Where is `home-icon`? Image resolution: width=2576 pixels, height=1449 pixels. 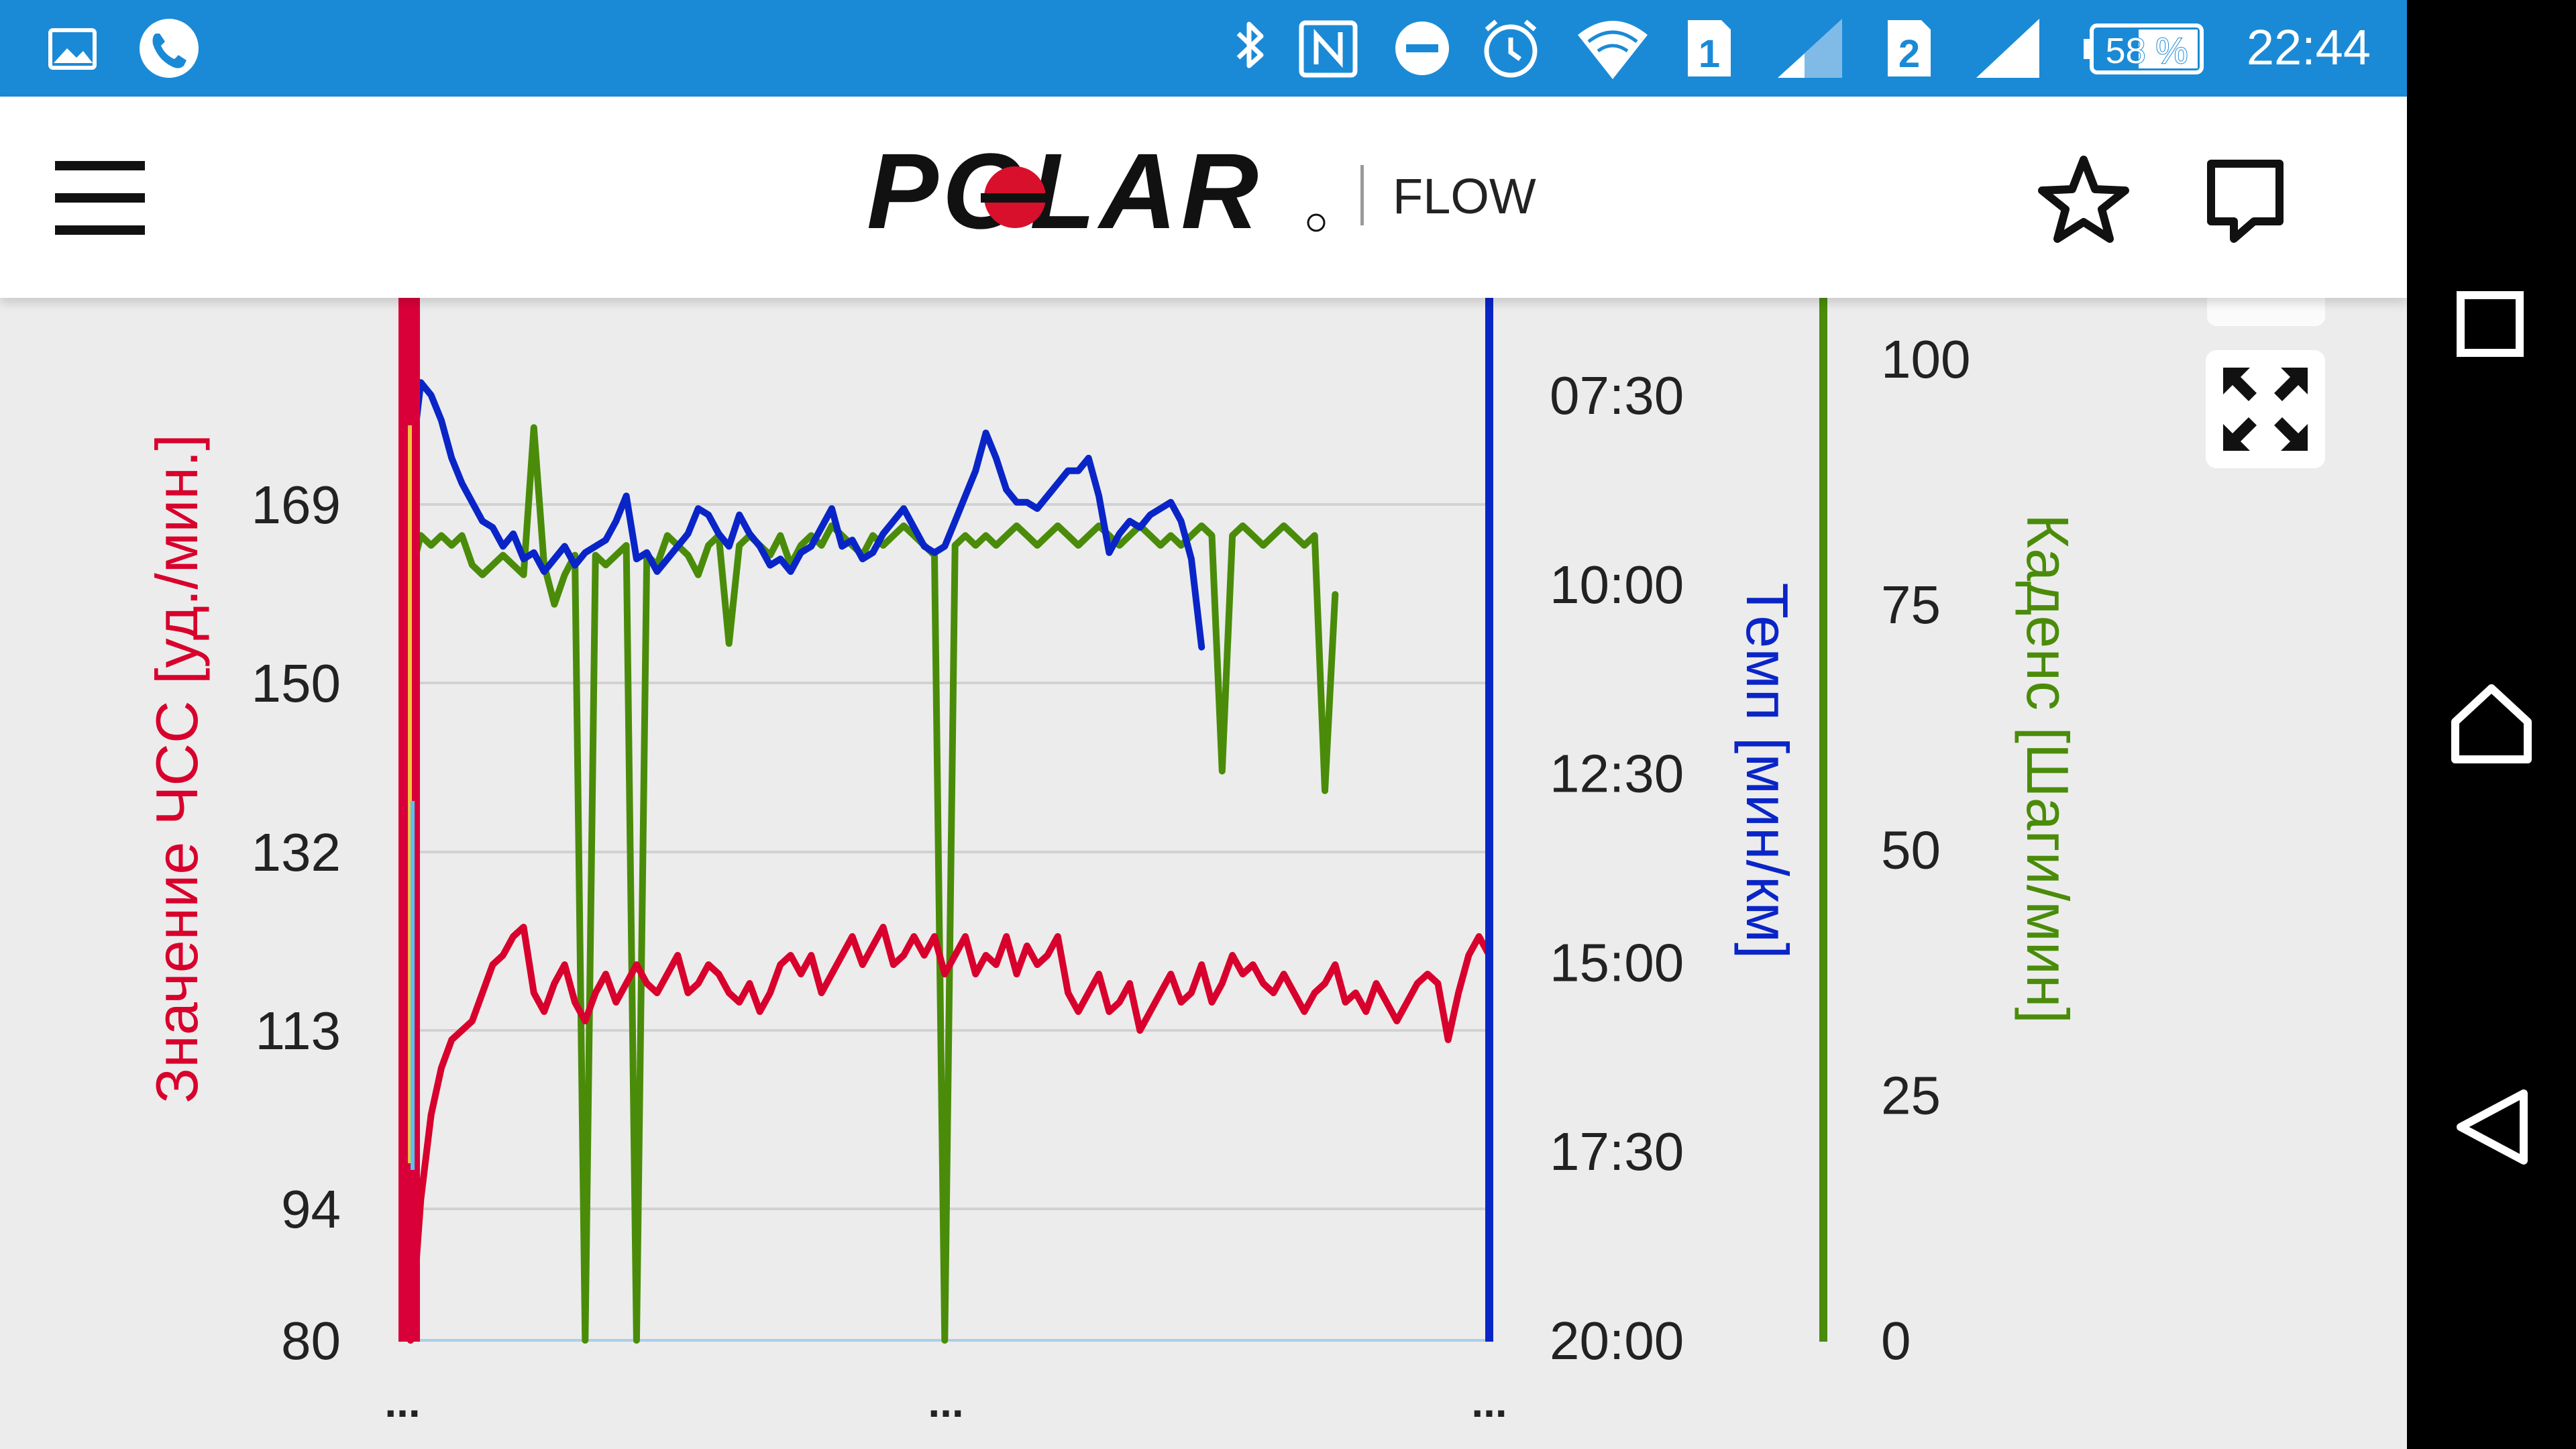
home-icon is located at coordinates (2491, 723).